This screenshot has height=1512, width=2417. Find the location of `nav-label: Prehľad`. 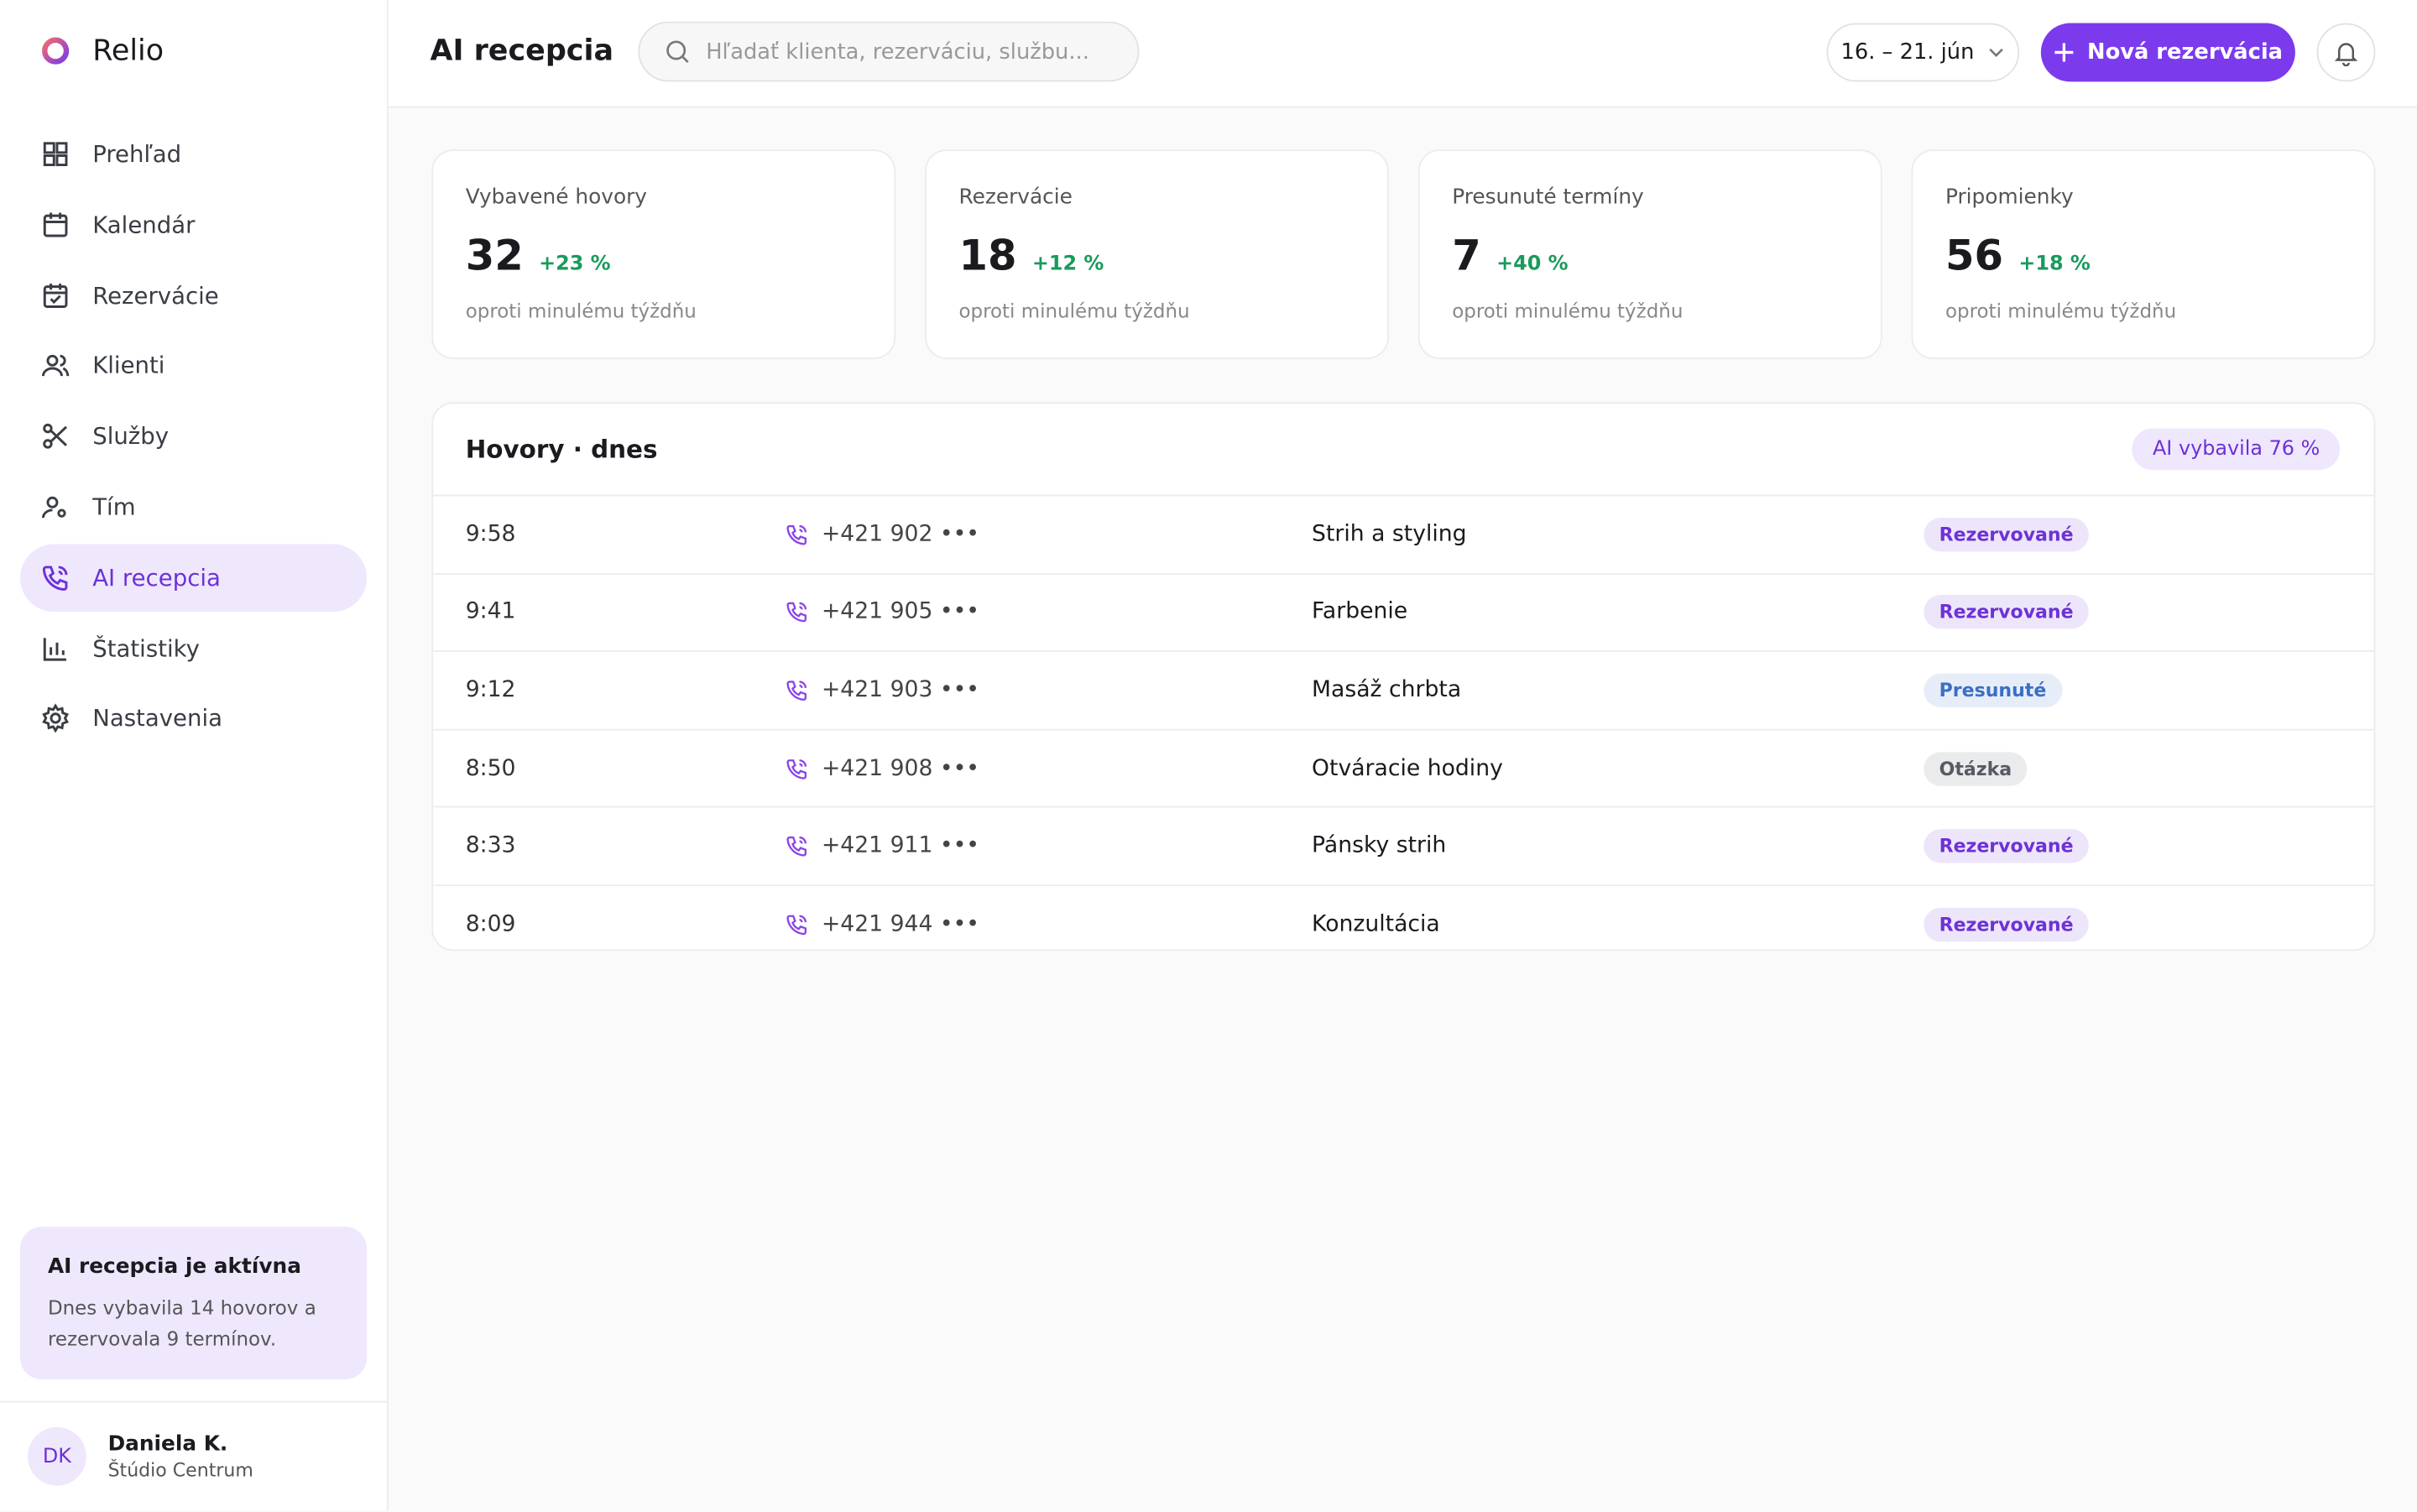

nav-label: Prehľad is located at coordinates (137, 154).